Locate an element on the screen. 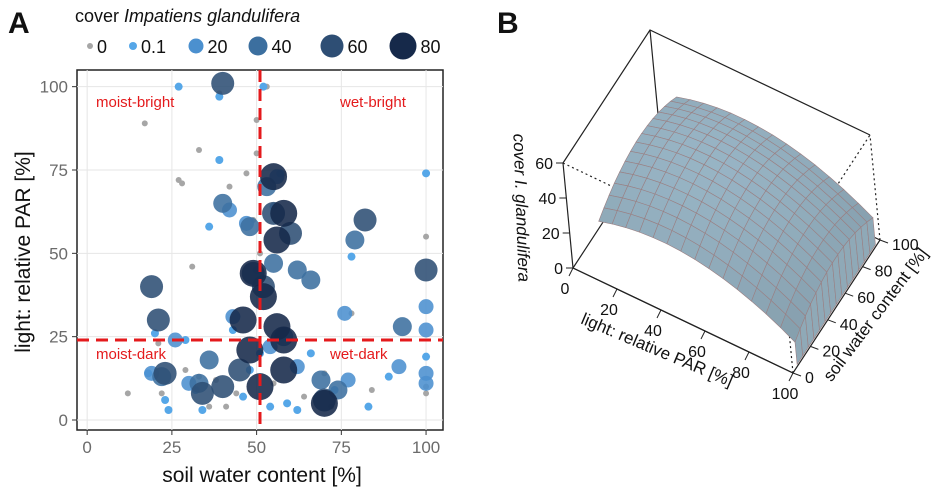  legend-label: 0 is located at coordinates (102, 47).